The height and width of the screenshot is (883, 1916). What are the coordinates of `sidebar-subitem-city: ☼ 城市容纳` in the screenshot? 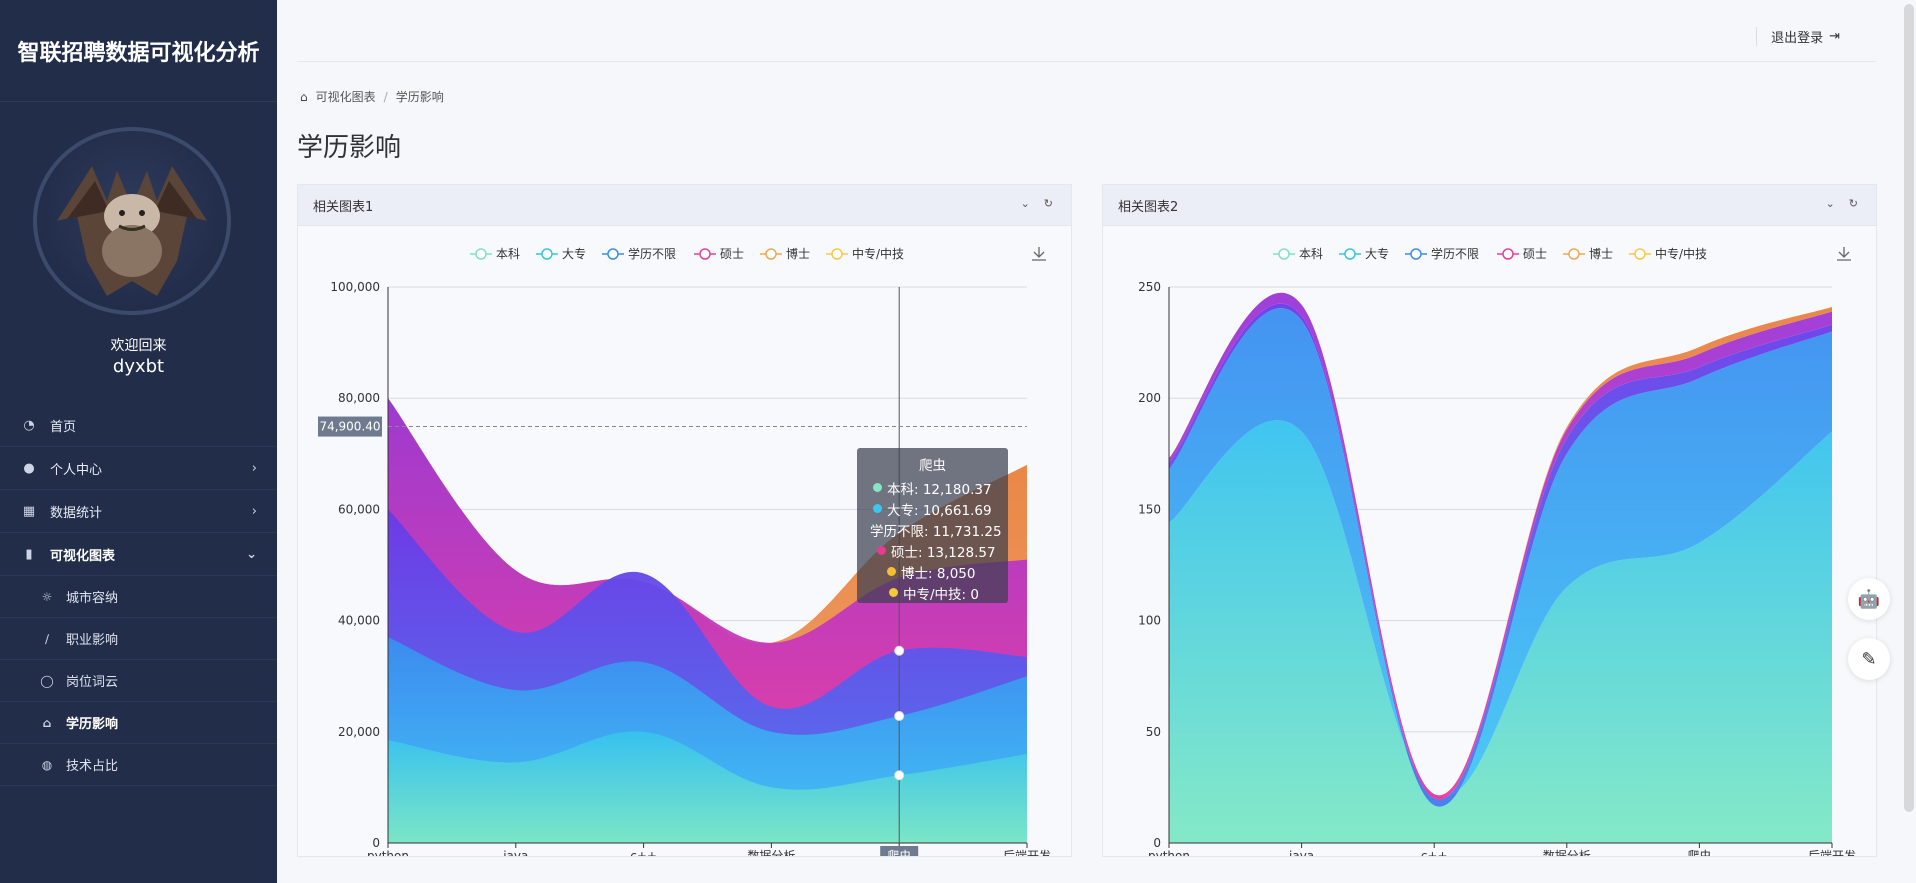 It's located at (138, 597).